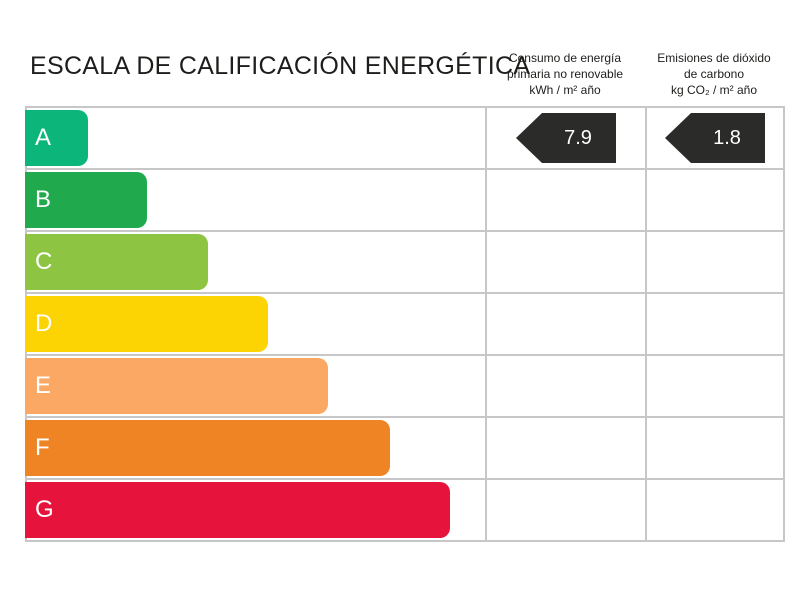  What do you see at coordinates (715, 262) in the screenshot?
I see `emissions-cell-c` at bounding box center [715, 262].